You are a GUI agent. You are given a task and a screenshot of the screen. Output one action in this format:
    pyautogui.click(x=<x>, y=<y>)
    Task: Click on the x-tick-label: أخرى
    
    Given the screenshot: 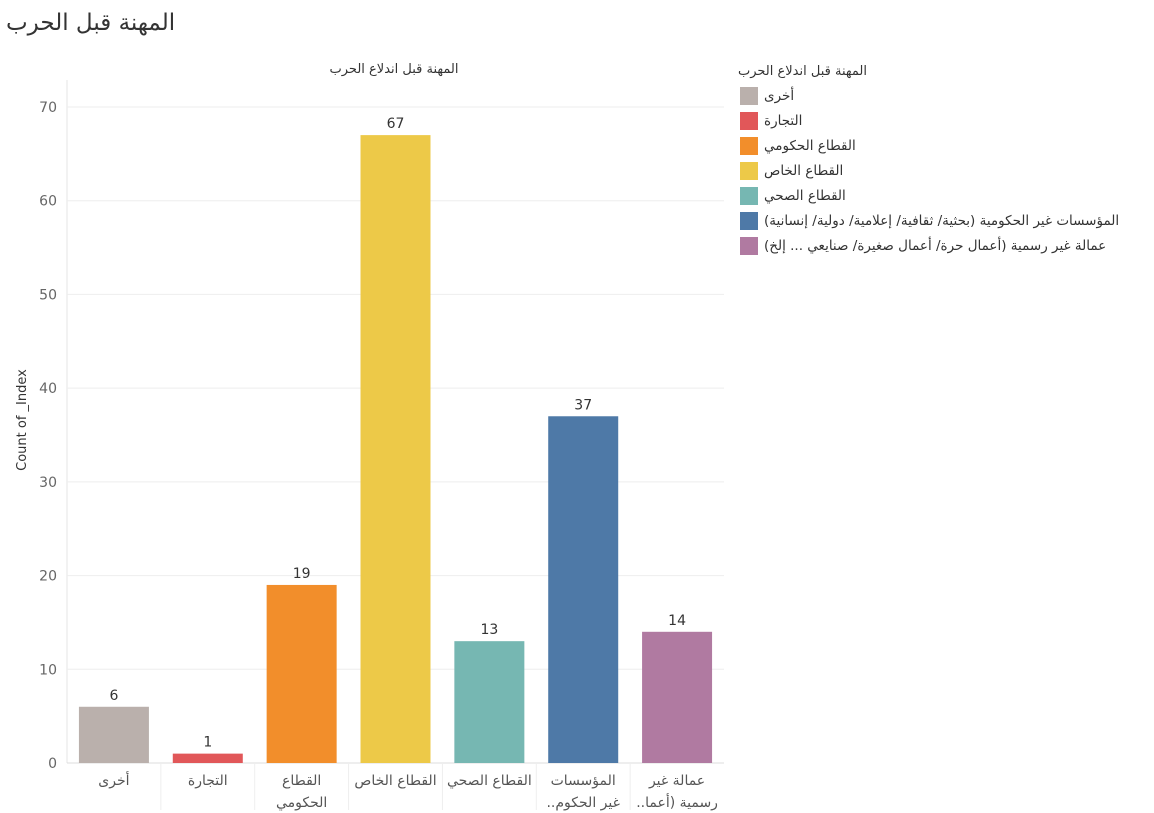 What is the action you would take?
    pyautogui.click(x=113, y=780)
    